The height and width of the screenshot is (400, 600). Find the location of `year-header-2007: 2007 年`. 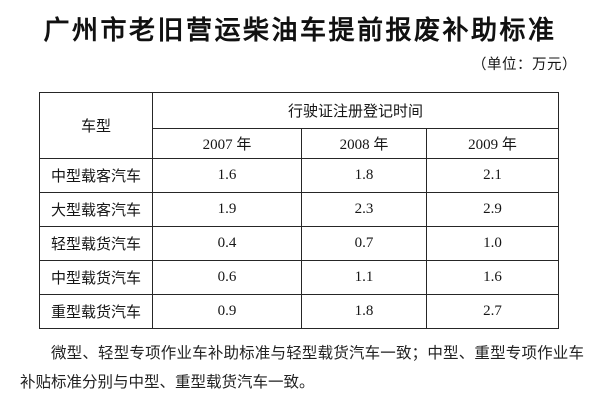

year-header-2007: 2007 年 is located at coordinates (227, 143).